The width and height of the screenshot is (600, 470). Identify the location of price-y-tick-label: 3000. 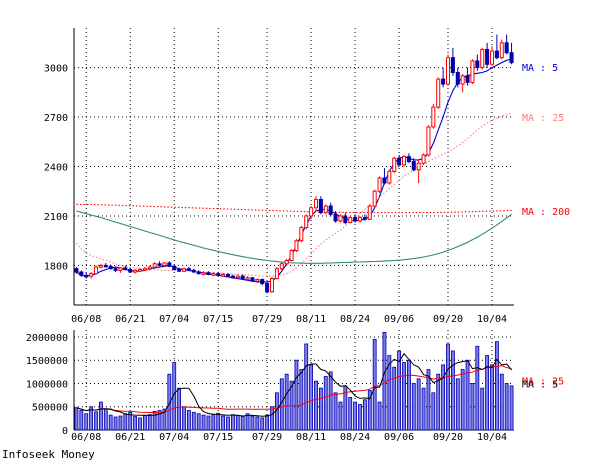
(56, 69).